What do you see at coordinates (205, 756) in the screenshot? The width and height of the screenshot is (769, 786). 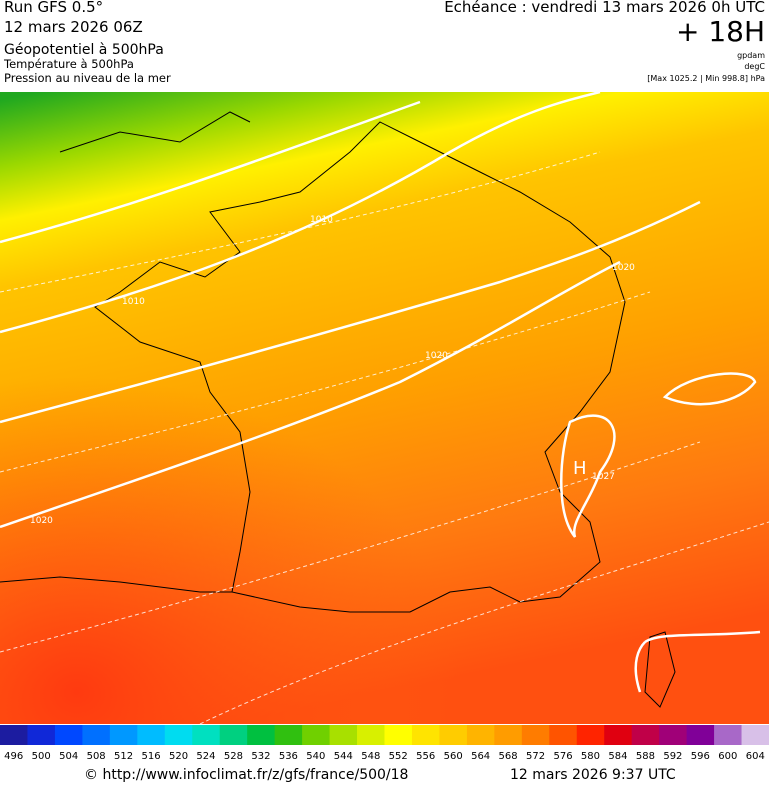 I see `scale-label: 524` at bounding box center [205, 756].